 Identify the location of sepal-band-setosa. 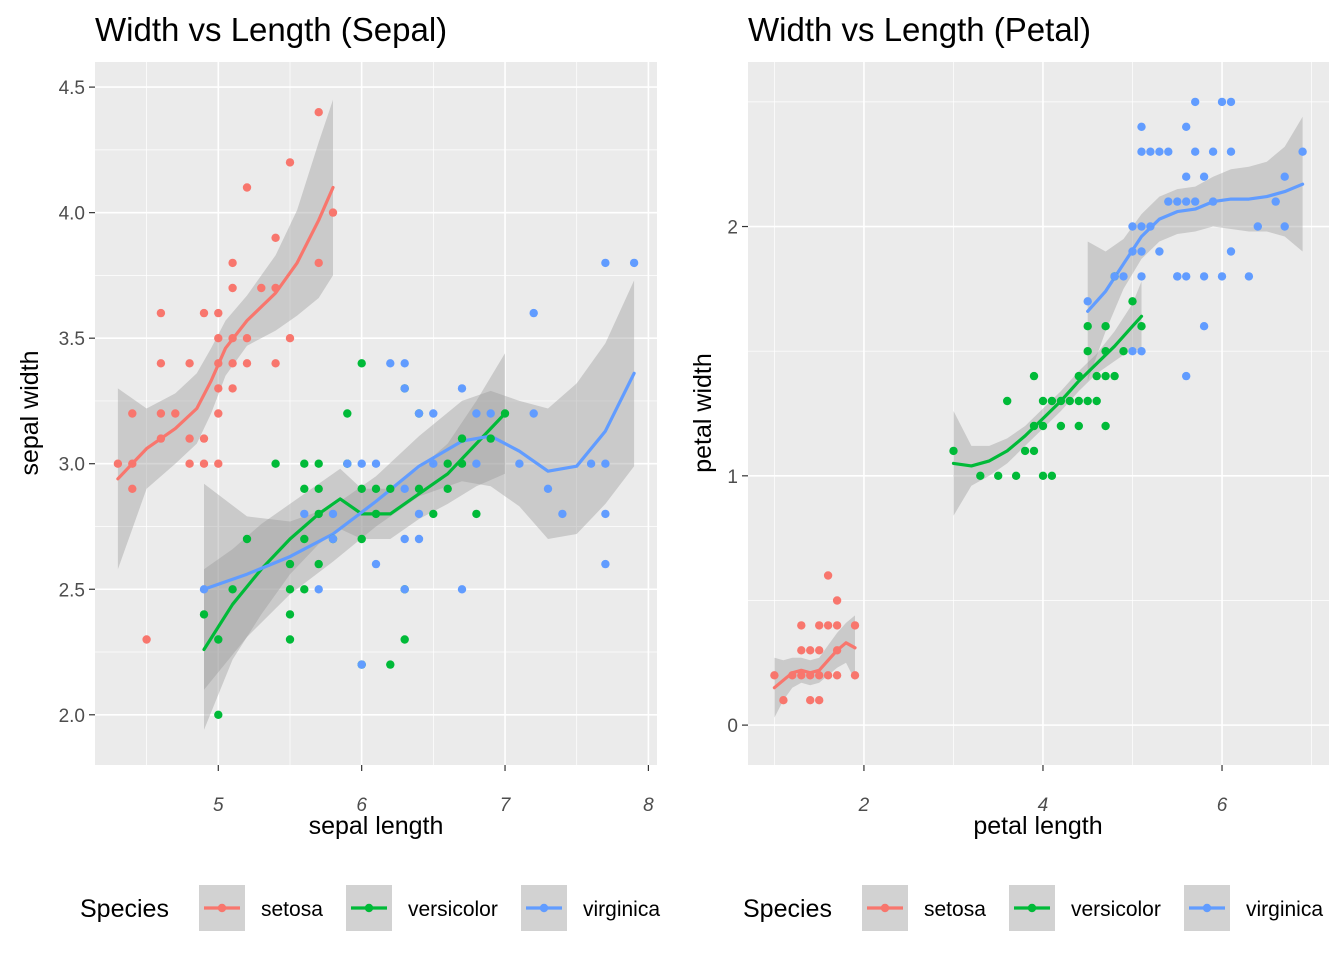
(225, 334).